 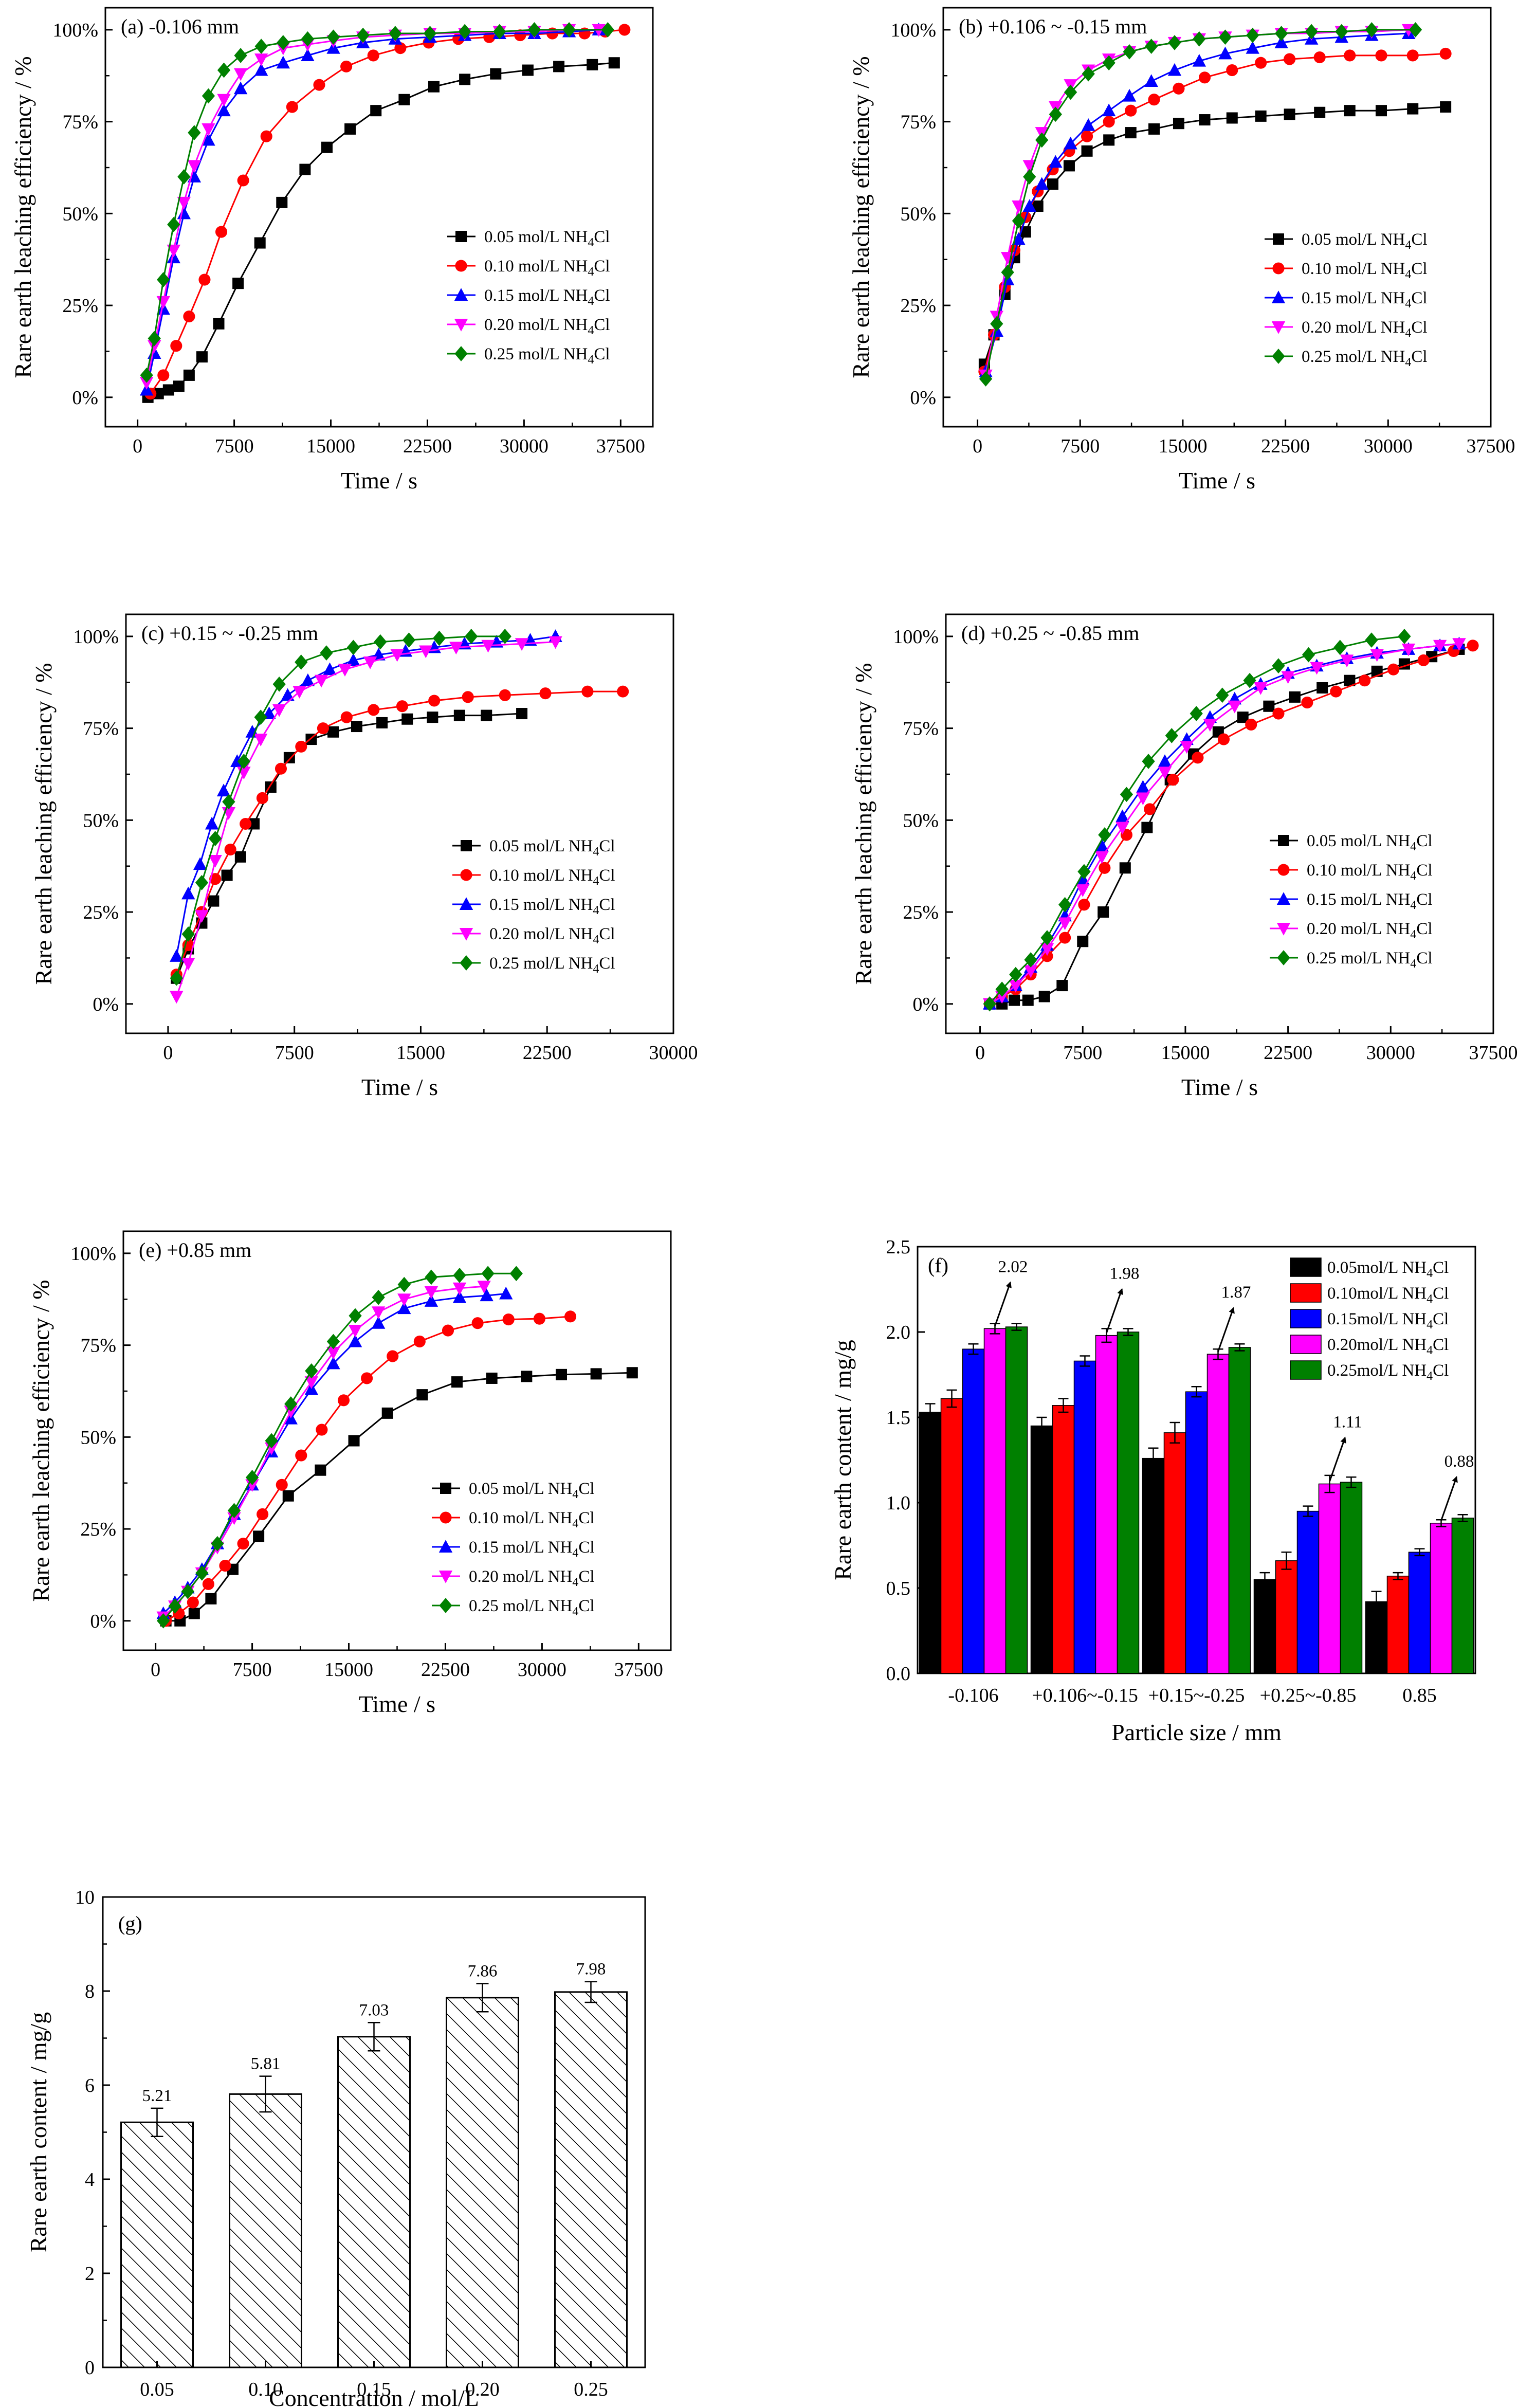 I want to click on x-tick-label: +0.25~-0.85, so click(x=1308, y=1696).